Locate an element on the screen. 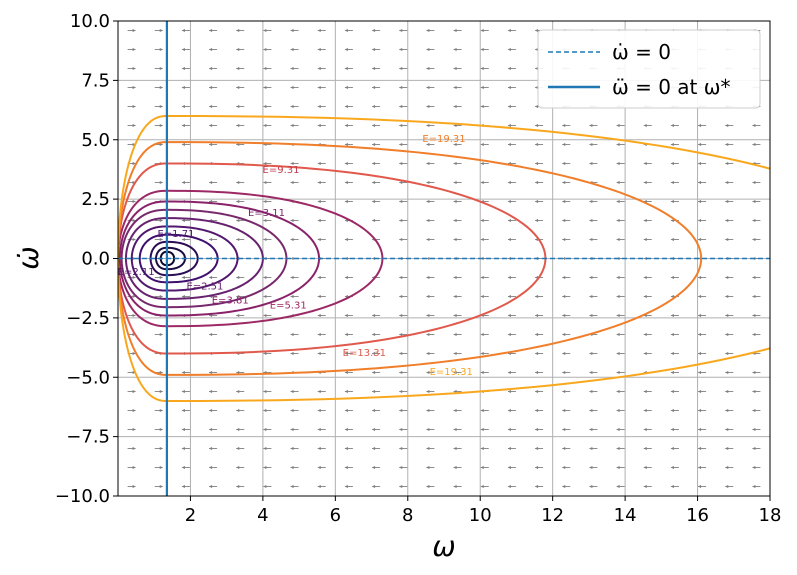 The height and width of the screenshot is (575, 797). y-axis-label: ω̇ is located at coordinates (28, 257).